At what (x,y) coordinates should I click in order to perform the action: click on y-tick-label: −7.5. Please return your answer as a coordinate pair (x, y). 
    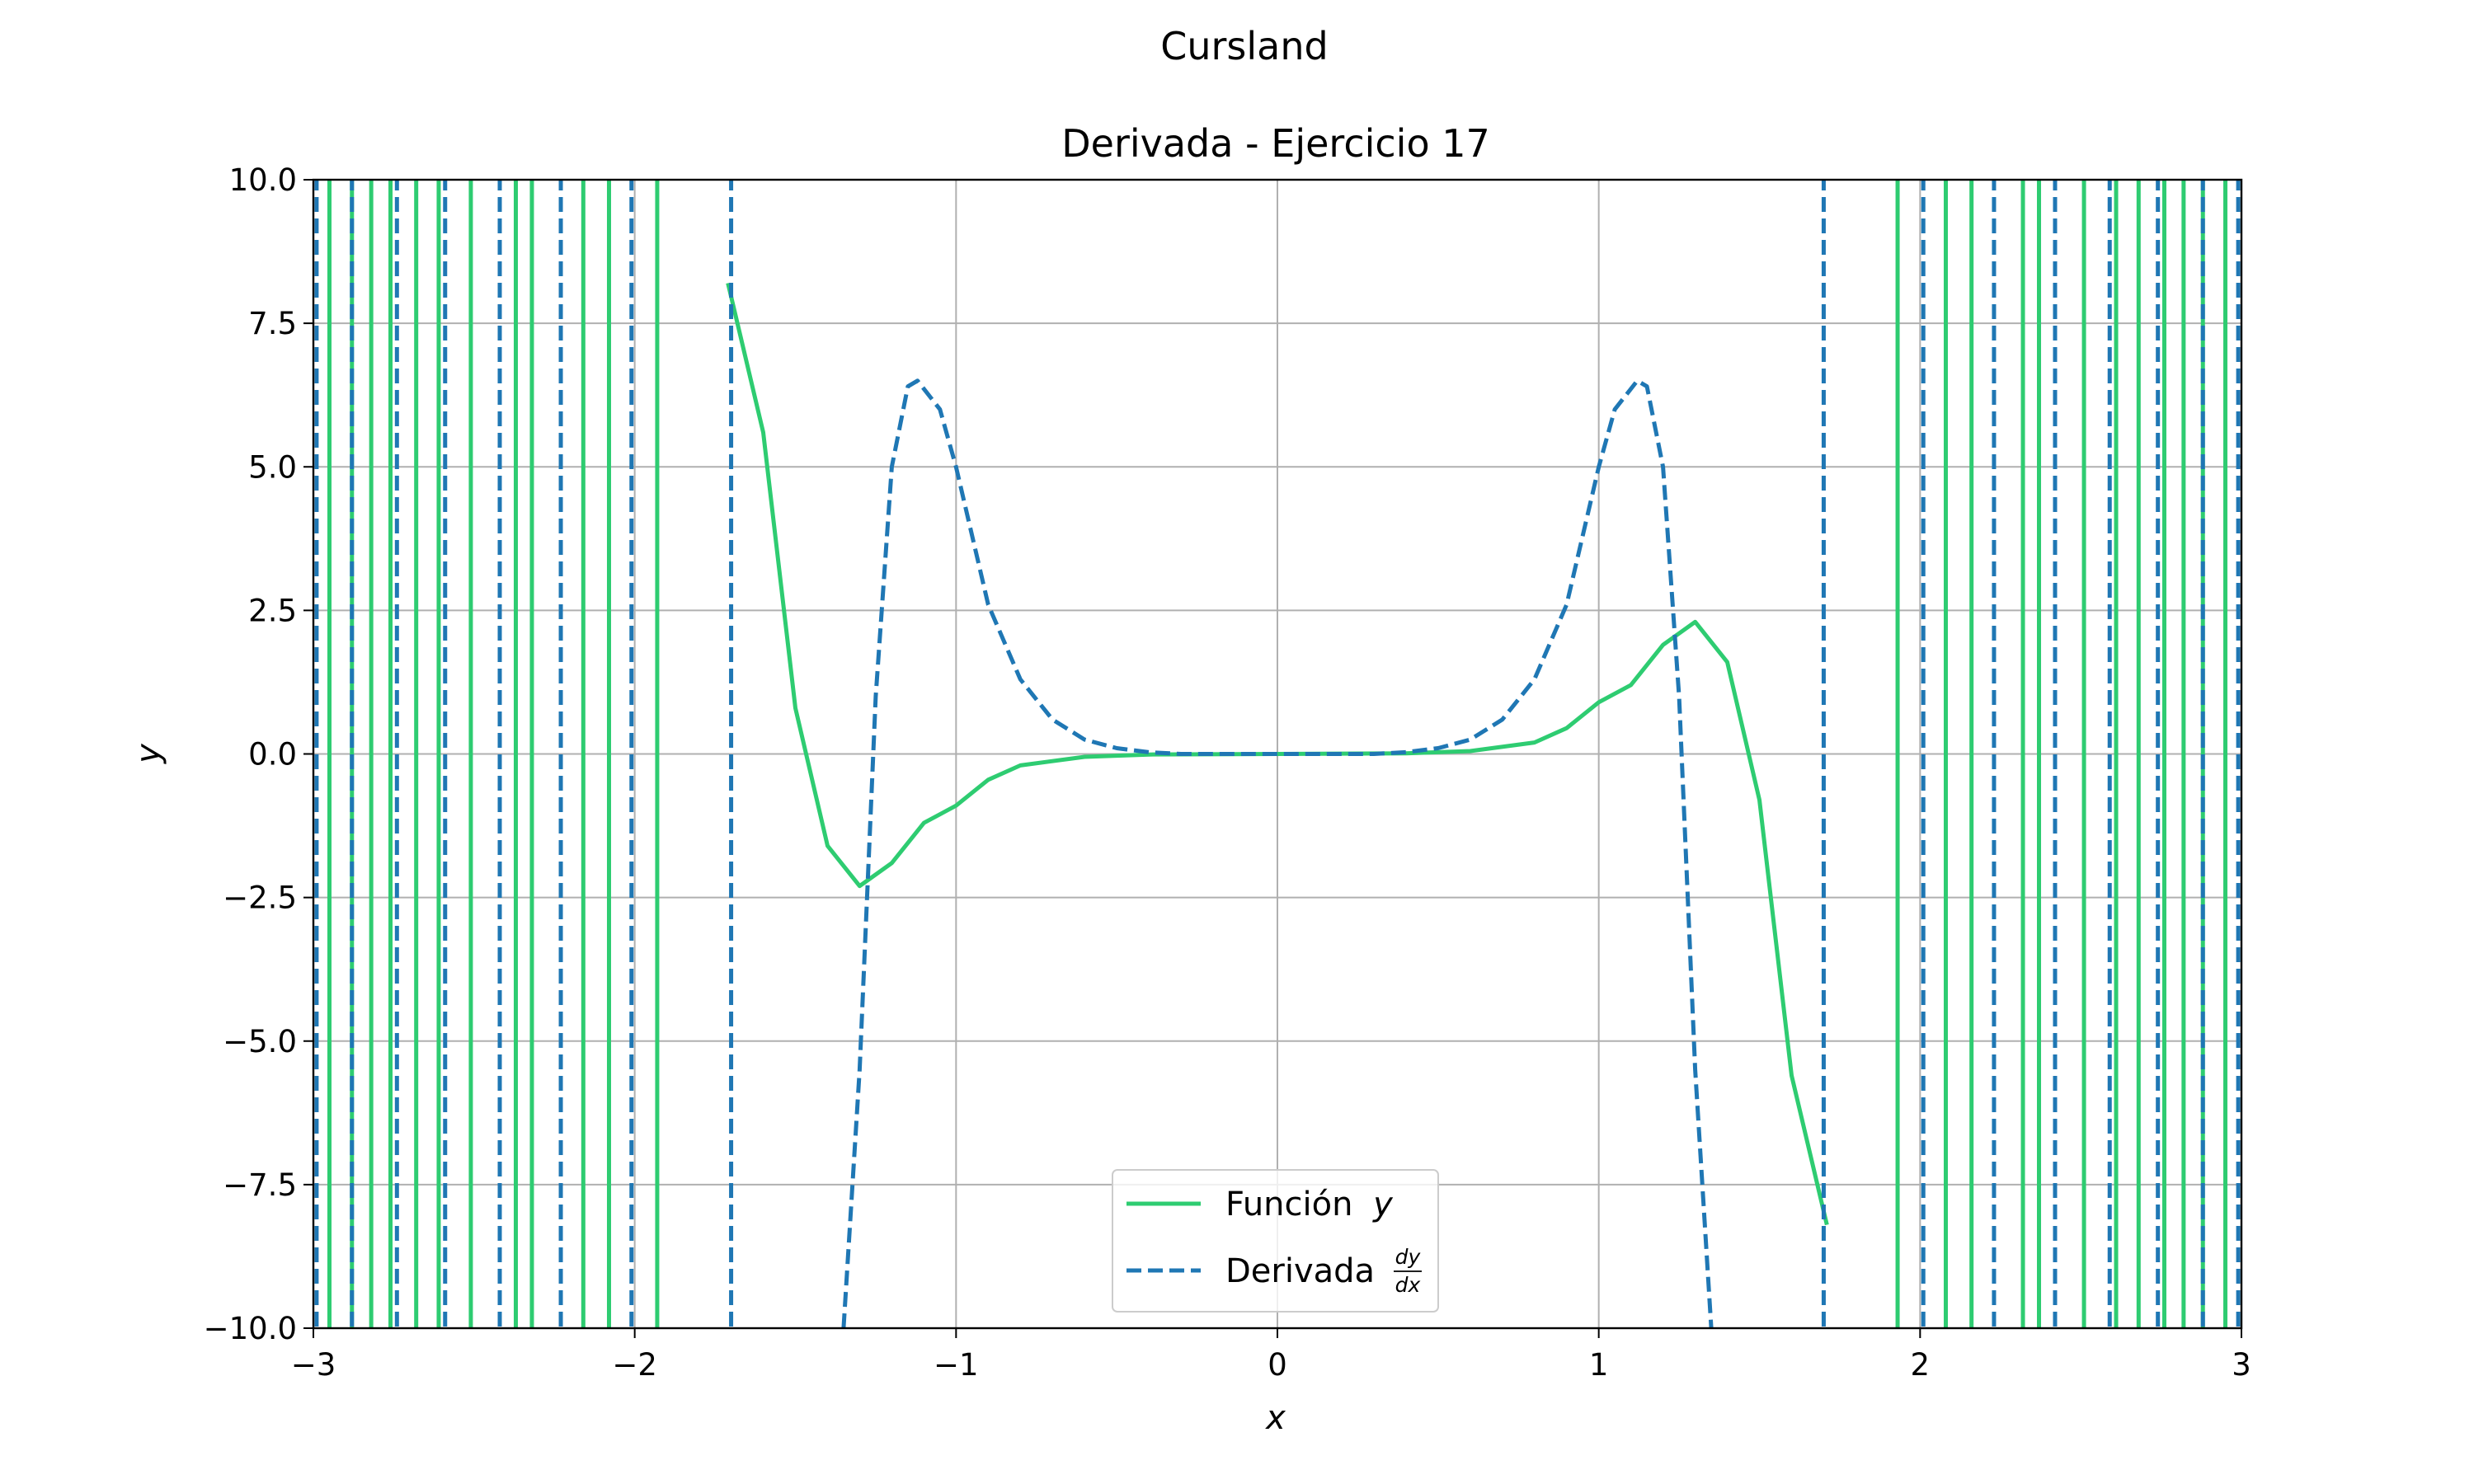
    Looking at the image, I should click on (260, 1185).